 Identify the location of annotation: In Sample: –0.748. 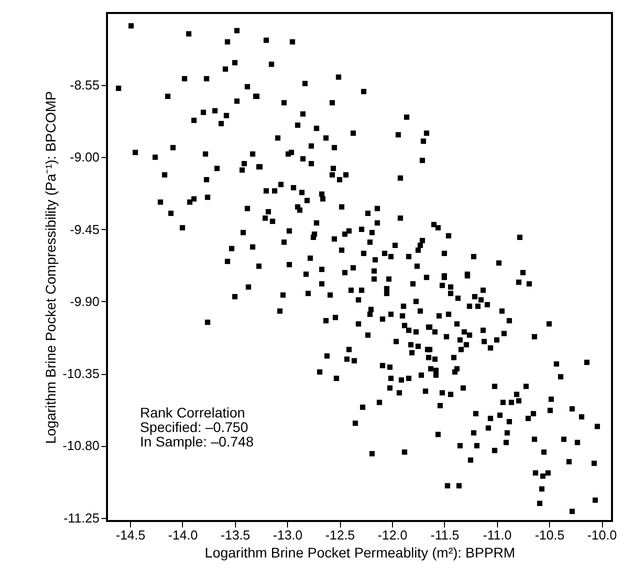
(197, 442).